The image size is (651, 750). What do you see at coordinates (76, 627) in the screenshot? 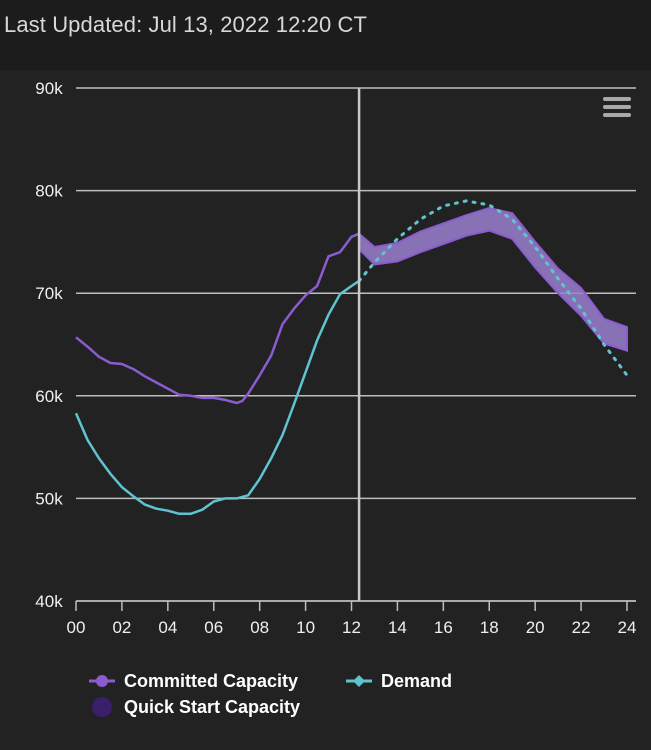
I see `x-tick-label: 00` at bounding box center [76, 627].